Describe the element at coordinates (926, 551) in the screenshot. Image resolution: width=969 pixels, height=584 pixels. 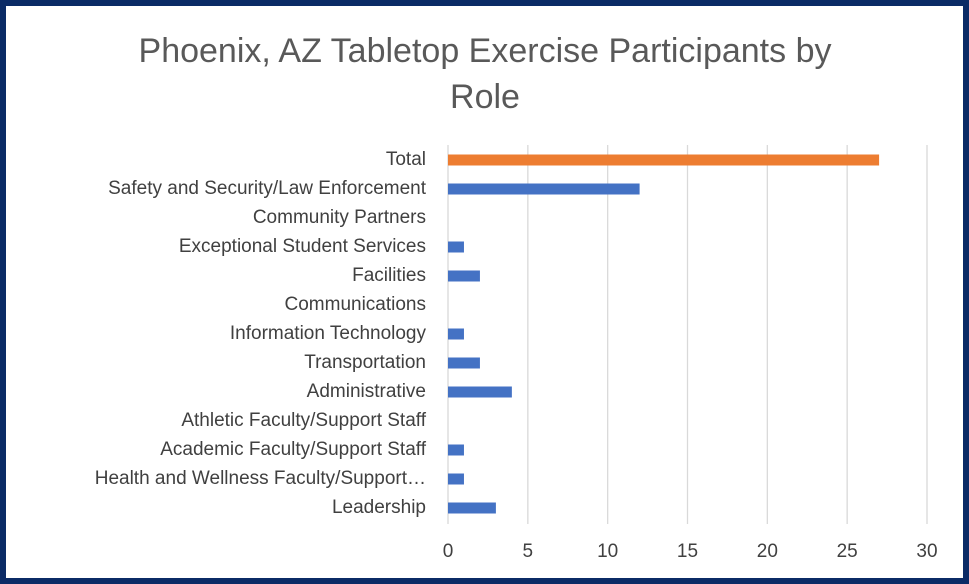
I see `x-tick-label: 30` at that location.